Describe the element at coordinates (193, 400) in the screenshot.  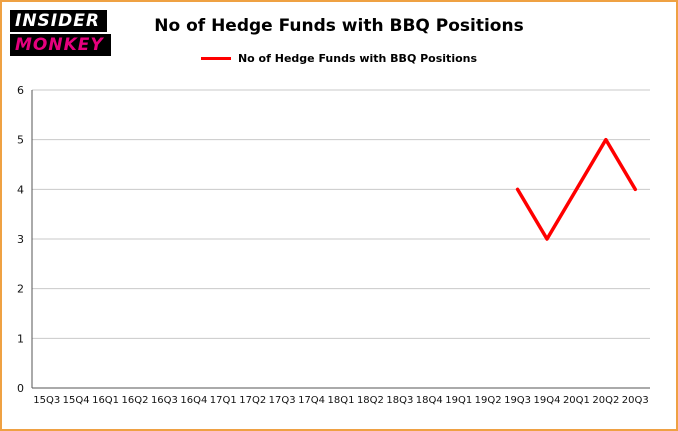
I see `svg-text: 16Q4` at that location.